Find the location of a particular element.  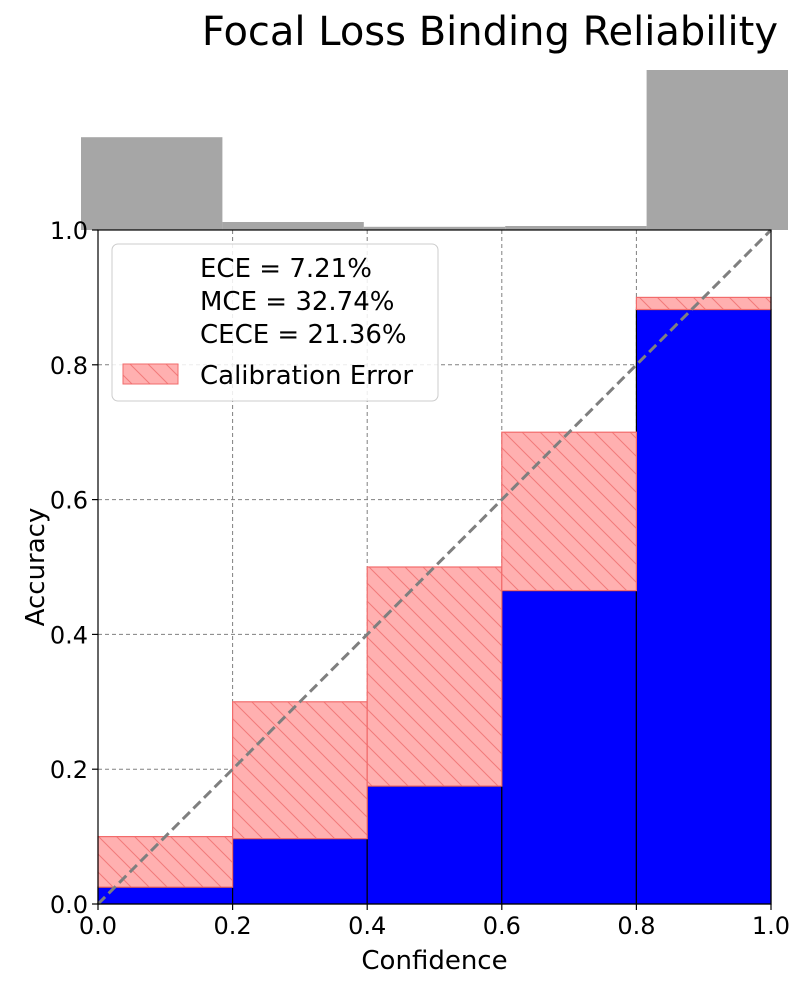

legend-error-swatch is located at coordinates (150, 374).